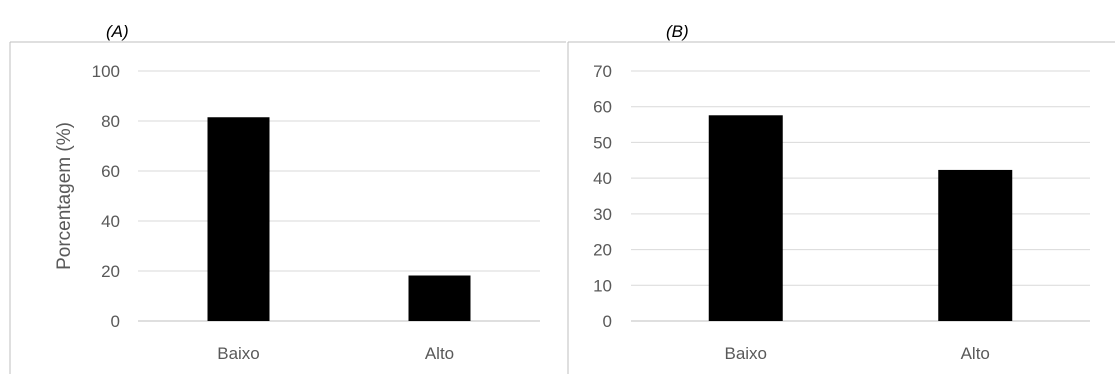 Image resolution: width=1115 pixels, height=374 pixels. I want to click on bar-b-baixo, so click(745, 218).